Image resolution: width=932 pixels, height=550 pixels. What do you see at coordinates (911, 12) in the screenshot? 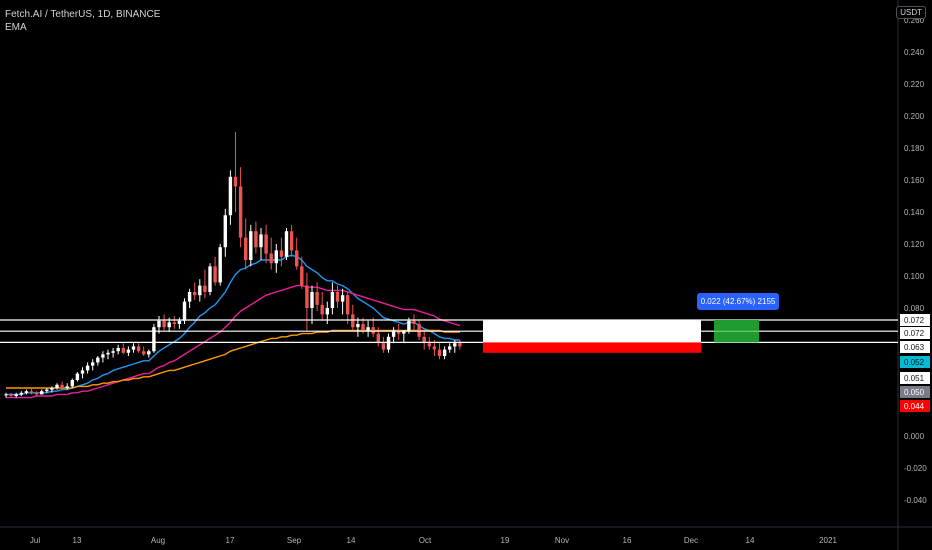
I see `currency-badge: USDT` at bounding box center [911, 12].